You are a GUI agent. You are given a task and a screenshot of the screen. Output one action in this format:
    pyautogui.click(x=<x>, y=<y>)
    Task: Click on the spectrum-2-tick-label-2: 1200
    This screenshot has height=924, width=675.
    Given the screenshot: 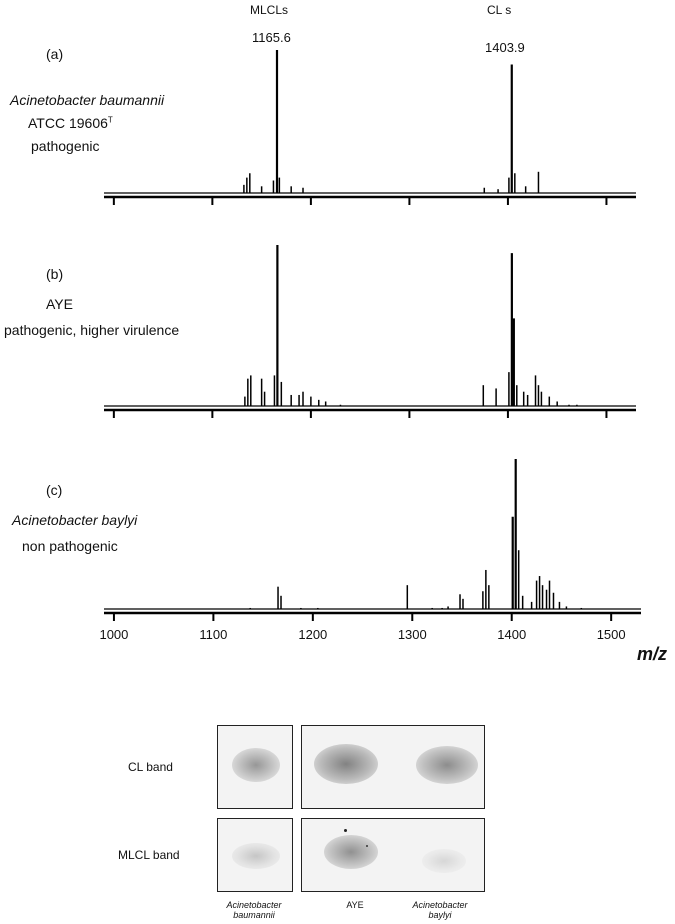 What is the action you would take?
    pyautogui.click(x=312, y=634)
    